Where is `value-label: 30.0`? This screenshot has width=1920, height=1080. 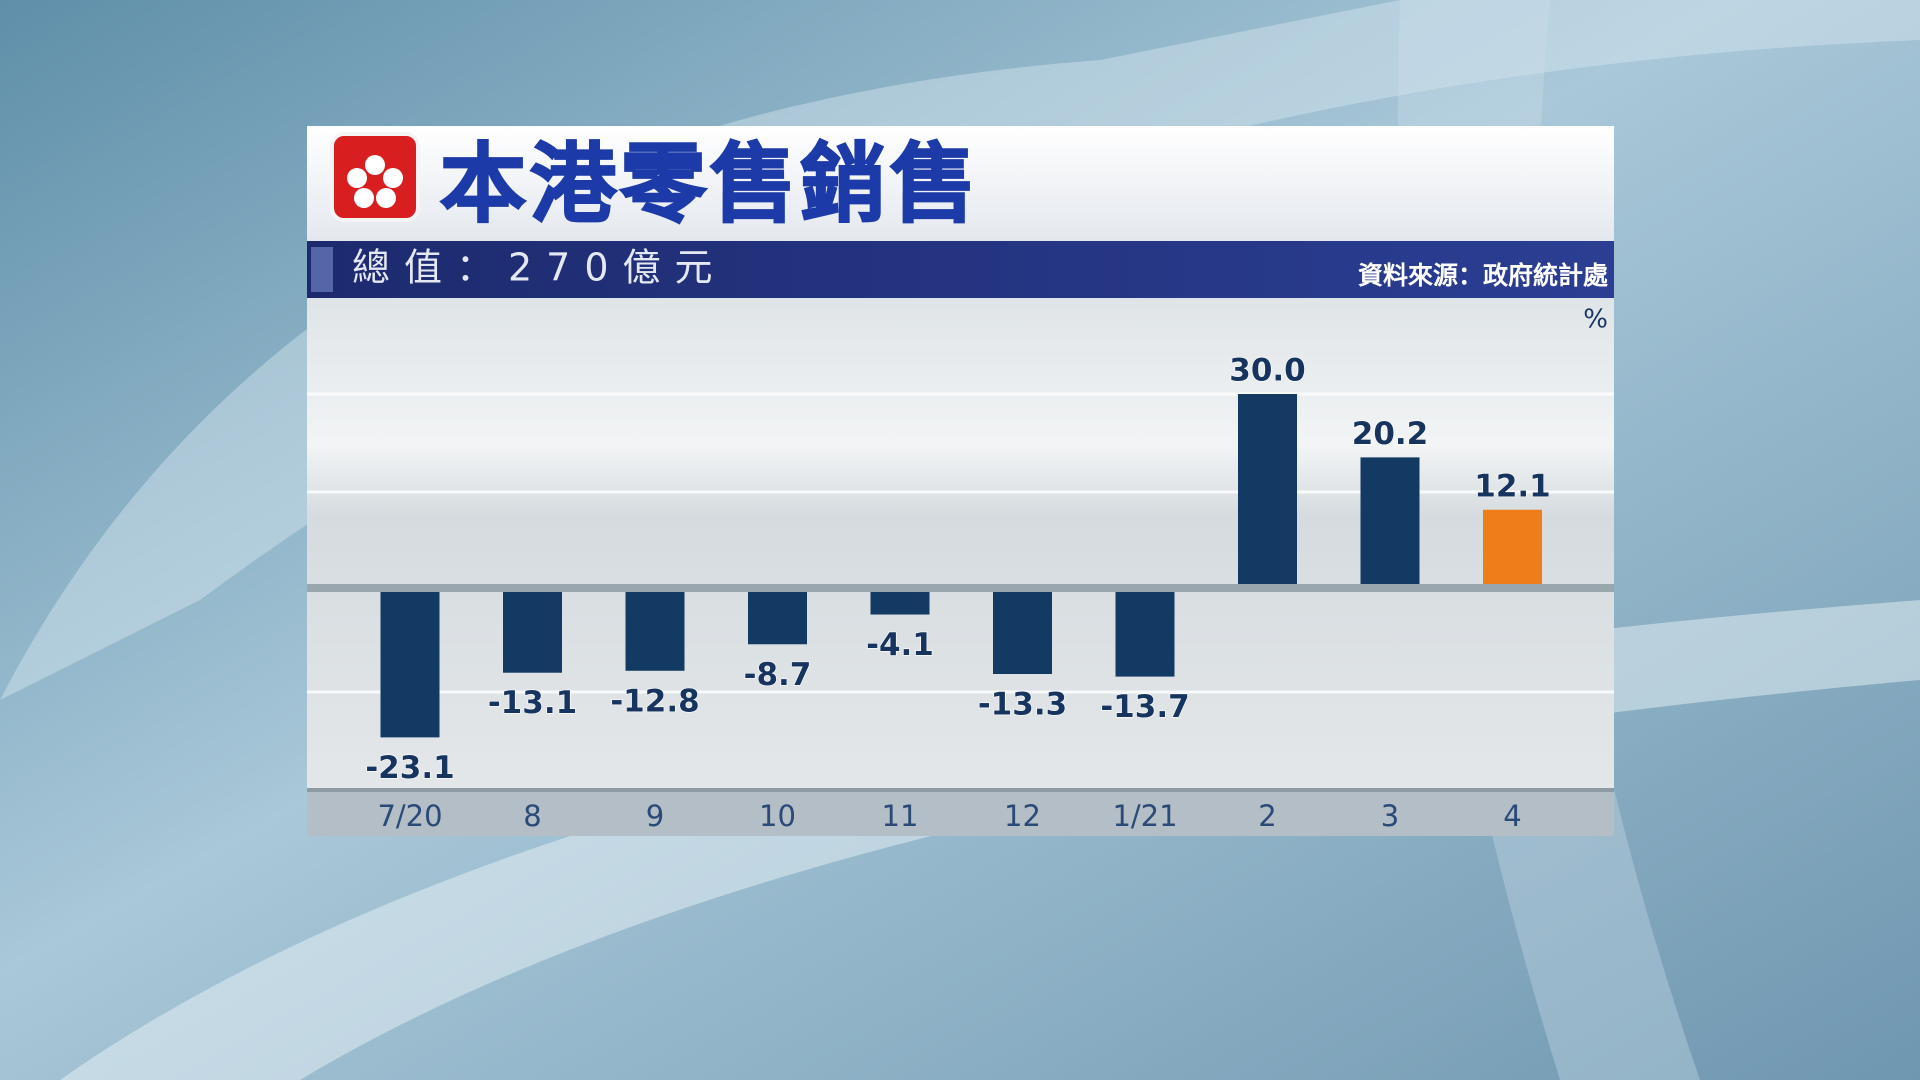 value-label: 30.0 is located at coordinates (1267, 371).